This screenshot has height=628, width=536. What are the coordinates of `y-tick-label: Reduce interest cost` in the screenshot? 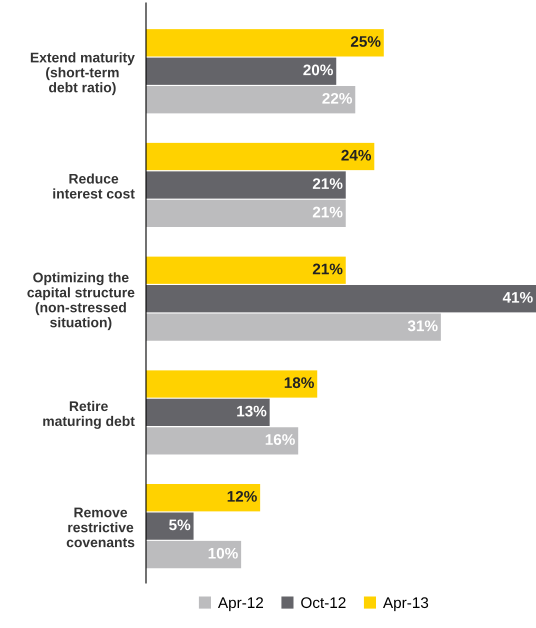 It's located at (94, 186).